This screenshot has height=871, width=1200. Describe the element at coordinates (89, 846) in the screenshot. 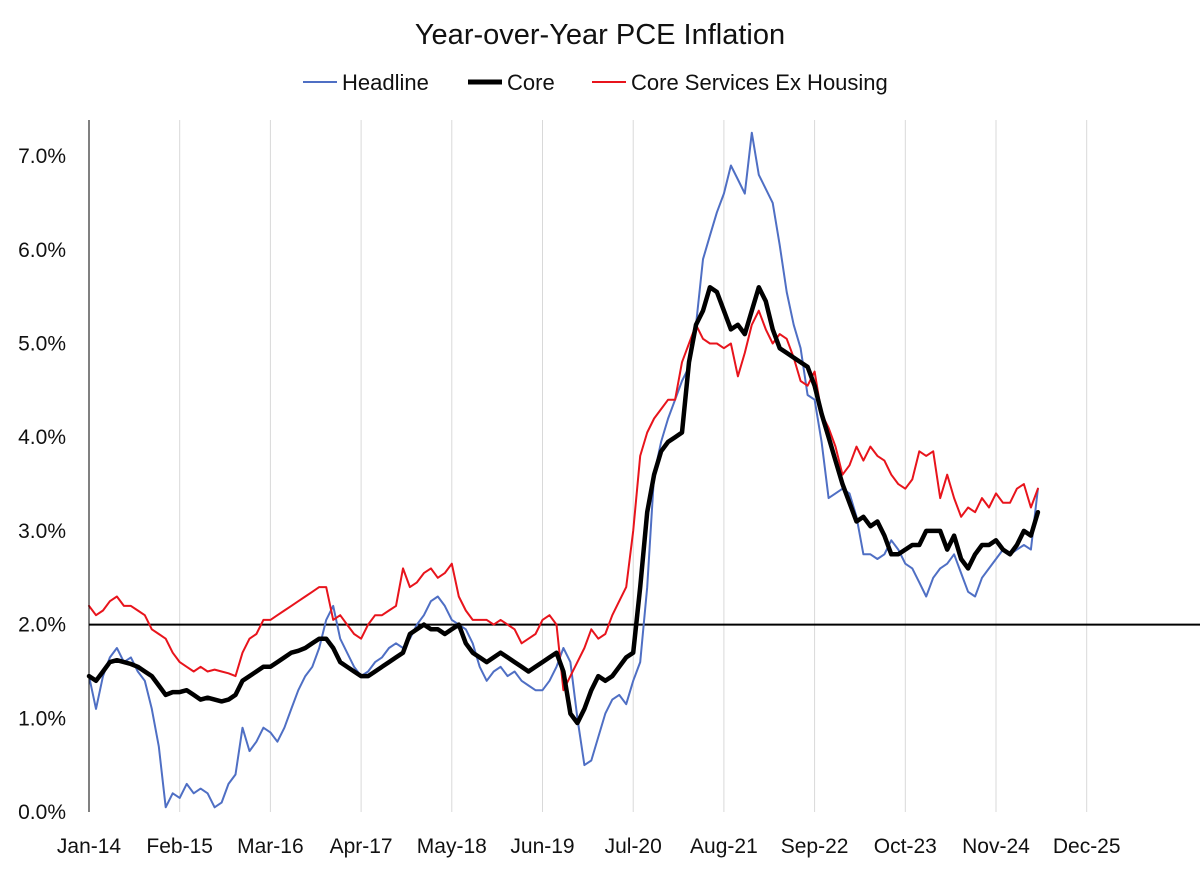

I see `x-tick-label-jan-14: Jan-14` at that location.